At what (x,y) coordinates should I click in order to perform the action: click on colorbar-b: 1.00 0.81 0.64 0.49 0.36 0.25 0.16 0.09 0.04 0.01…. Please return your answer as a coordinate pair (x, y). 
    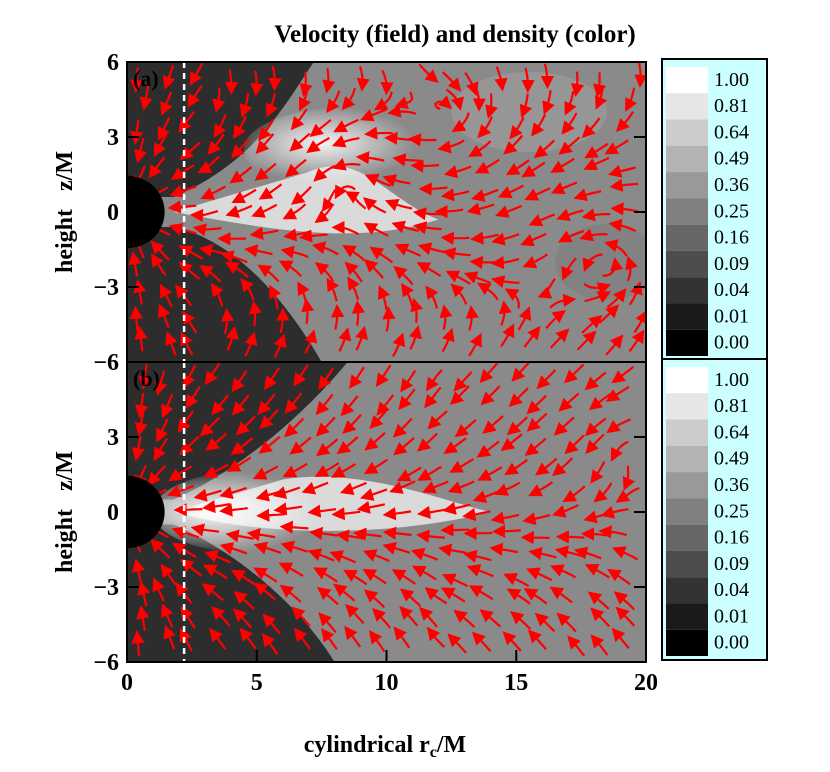
    Looking at the image, I should click on (714, 509).